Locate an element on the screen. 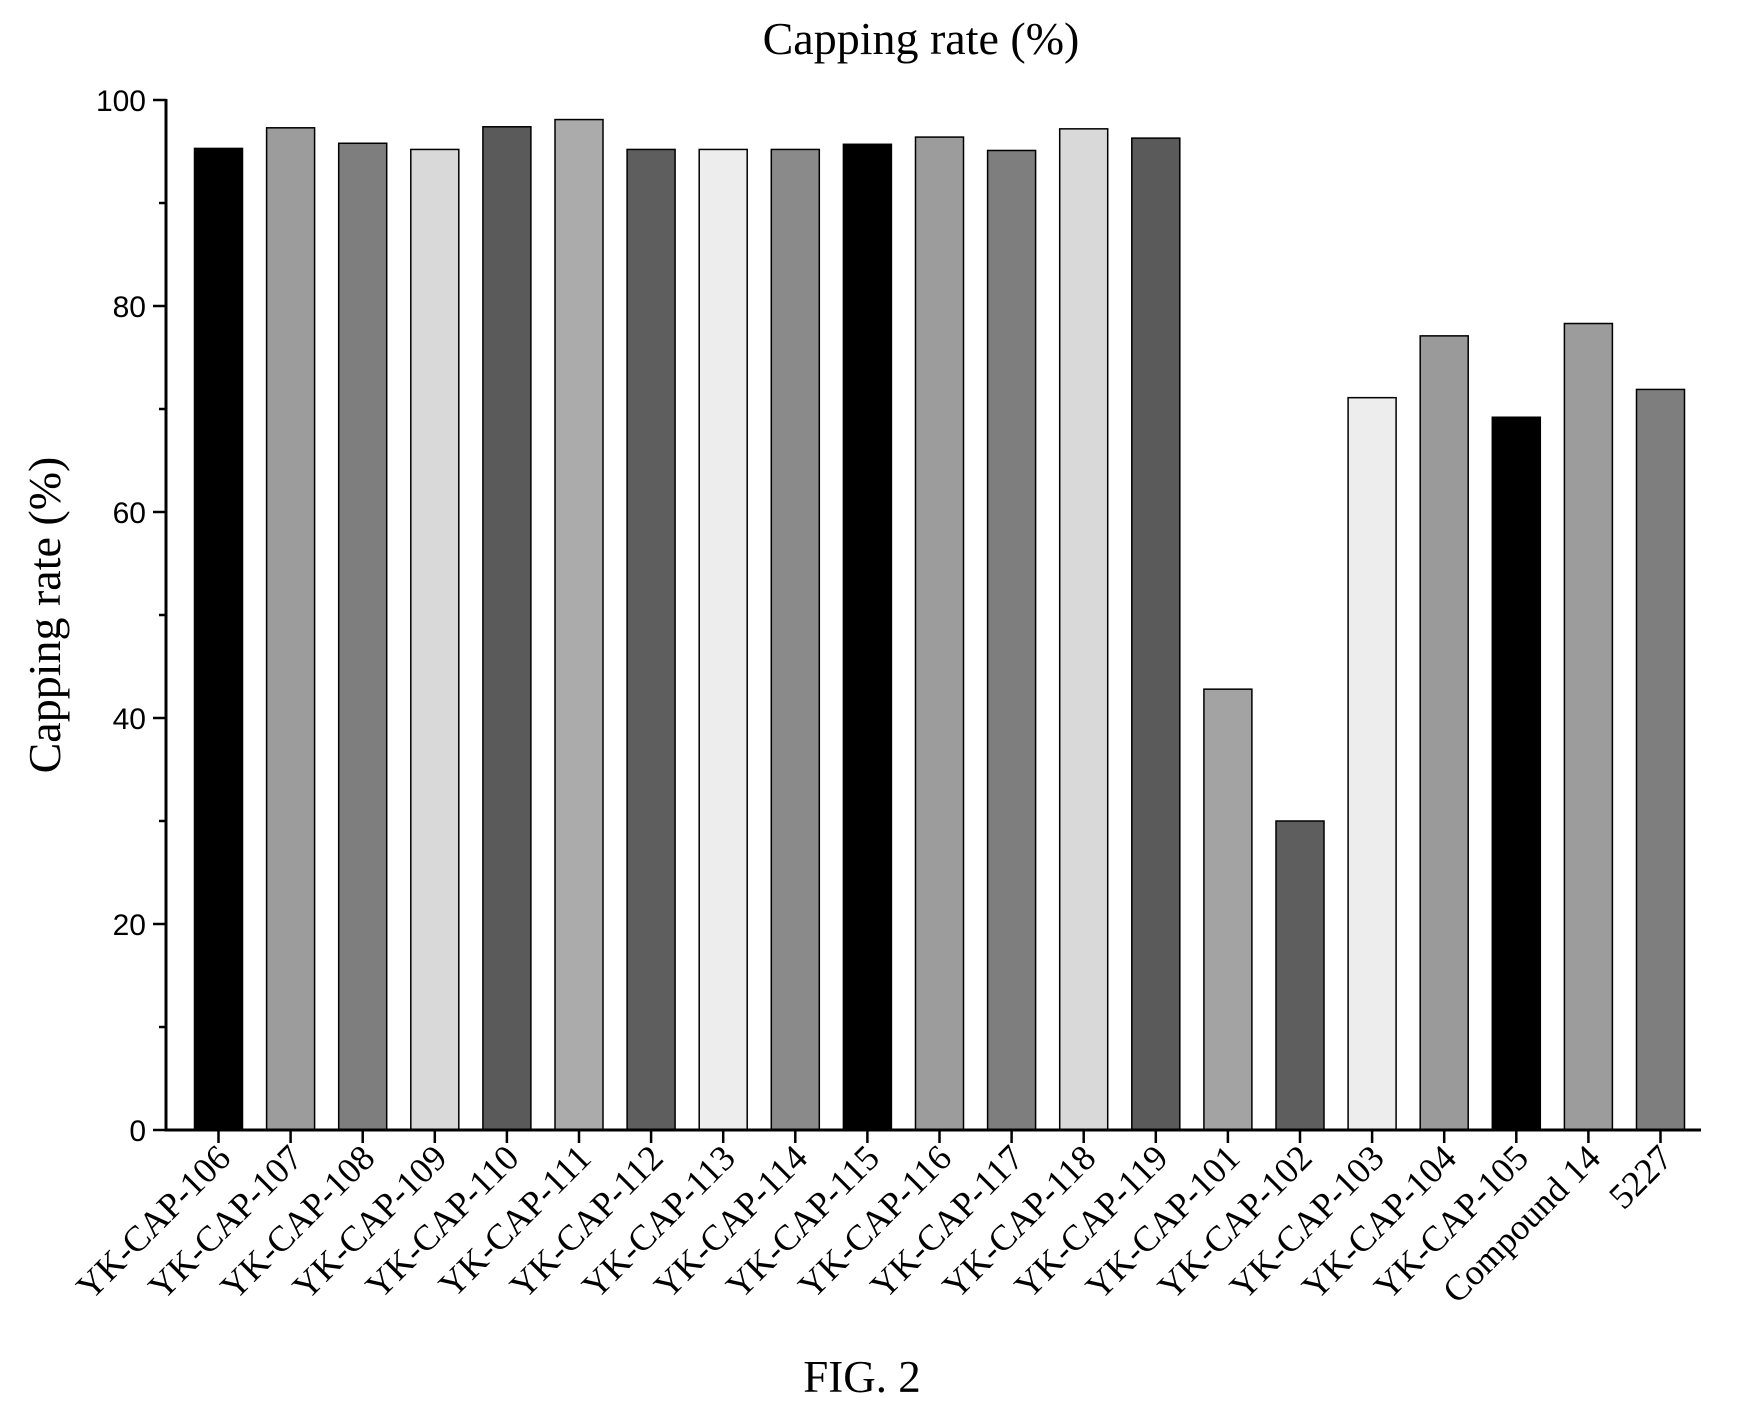 The height and width of the screenshot is (1415, 1738). y-axis-label: Capping rate (%) is located at coordinates (44, 615).